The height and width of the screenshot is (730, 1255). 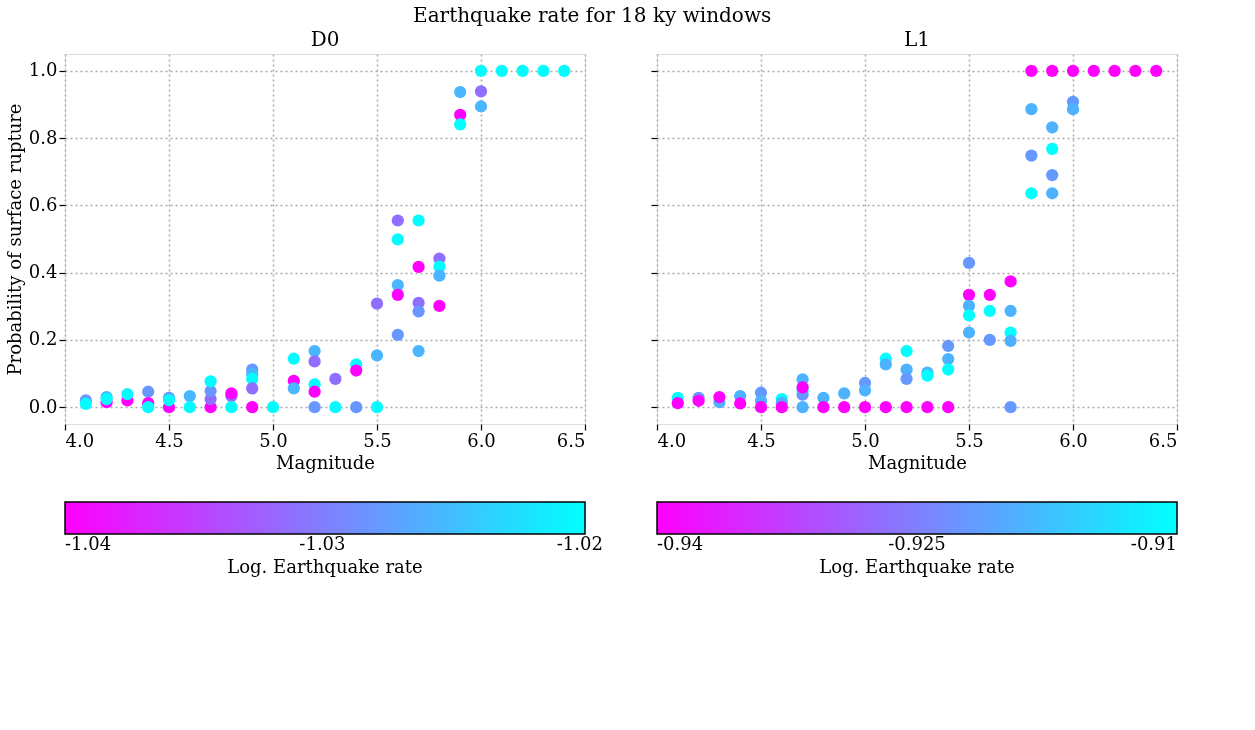 I want to click on color-bar-label: -0.91, so click(x=1153, y=543).